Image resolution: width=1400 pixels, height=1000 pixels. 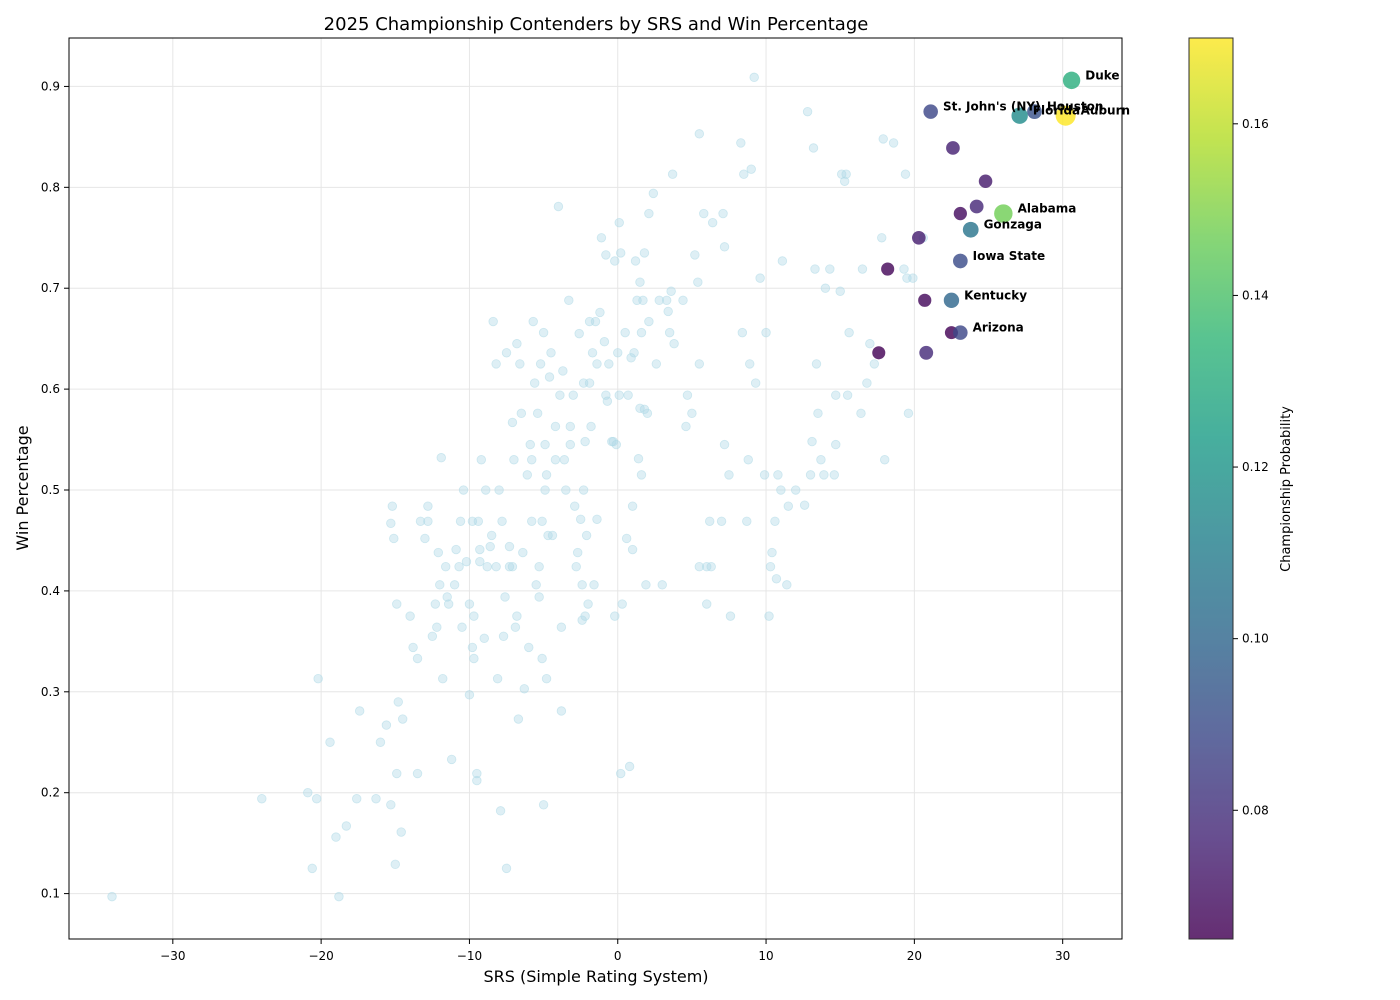 I want to click on contender-label: Houston, so click(x=1075, y=107).